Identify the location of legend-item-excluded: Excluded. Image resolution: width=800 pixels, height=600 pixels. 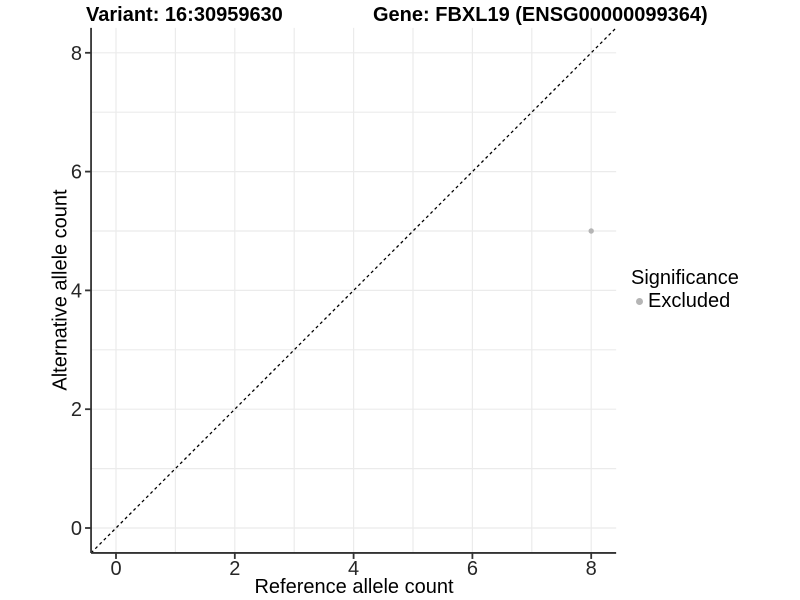
(685, 301).